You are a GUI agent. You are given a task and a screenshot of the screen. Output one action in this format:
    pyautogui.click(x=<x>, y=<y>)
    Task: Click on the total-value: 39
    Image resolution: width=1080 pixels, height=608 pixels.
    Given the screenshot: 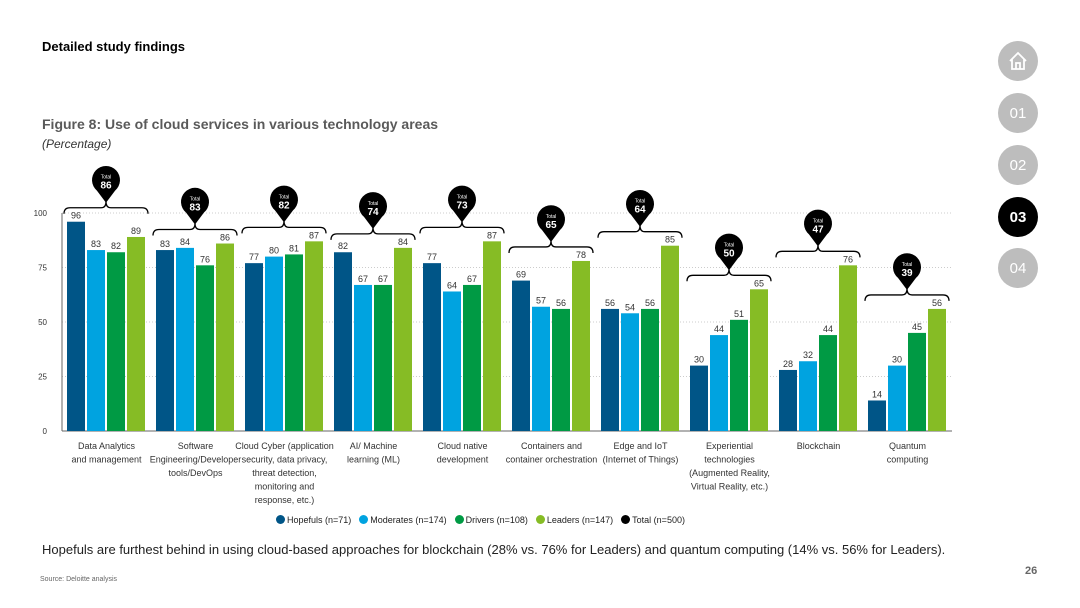 What is the action you would take?
    pyautogui.click(x=907, y=273)
    